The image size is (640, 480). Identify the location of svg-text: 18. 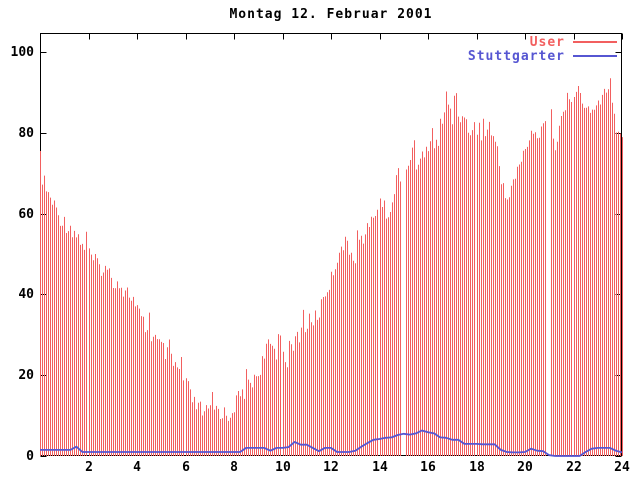
(477, 467).